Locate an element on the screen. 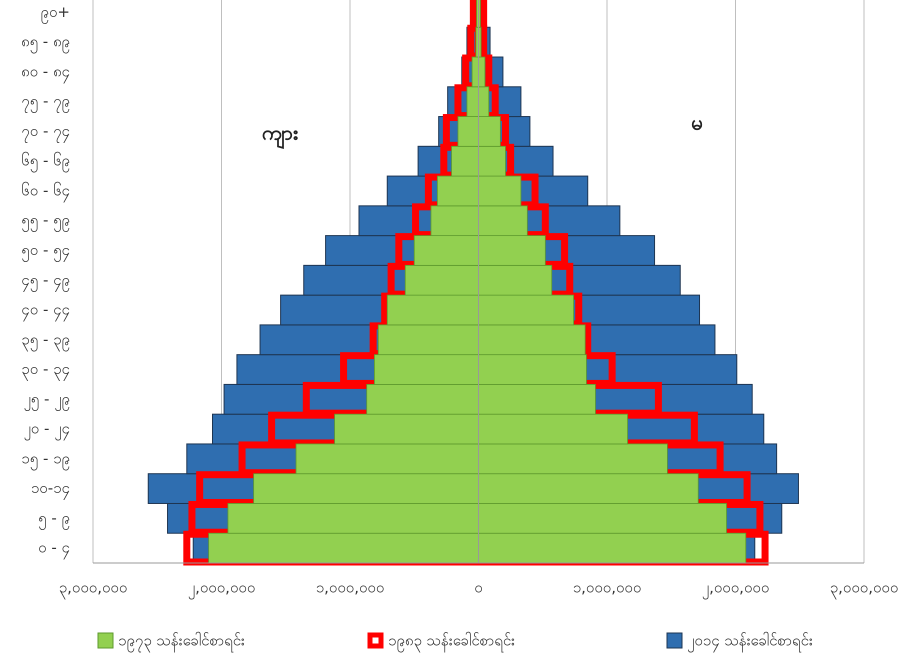  legend-label: ၂၀၁၄ သန်းခေါင်စာရင်း is located at coordinates (750, 642).